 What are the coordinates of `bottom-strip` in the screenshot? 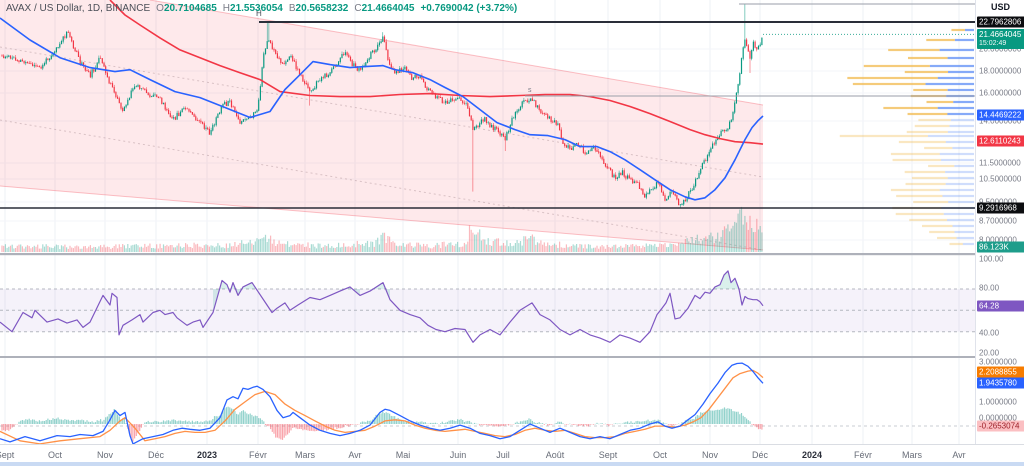 It's located at (512, 464).